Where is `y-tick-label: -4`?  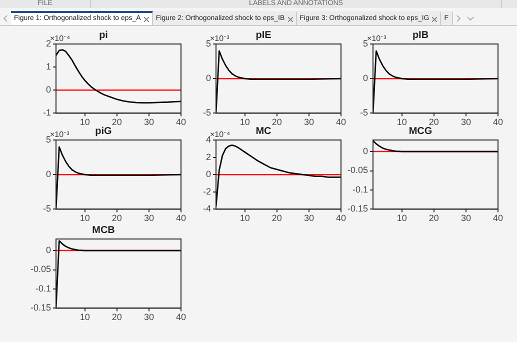 y-tick-label: -4 is located at coordinates (206, 209).